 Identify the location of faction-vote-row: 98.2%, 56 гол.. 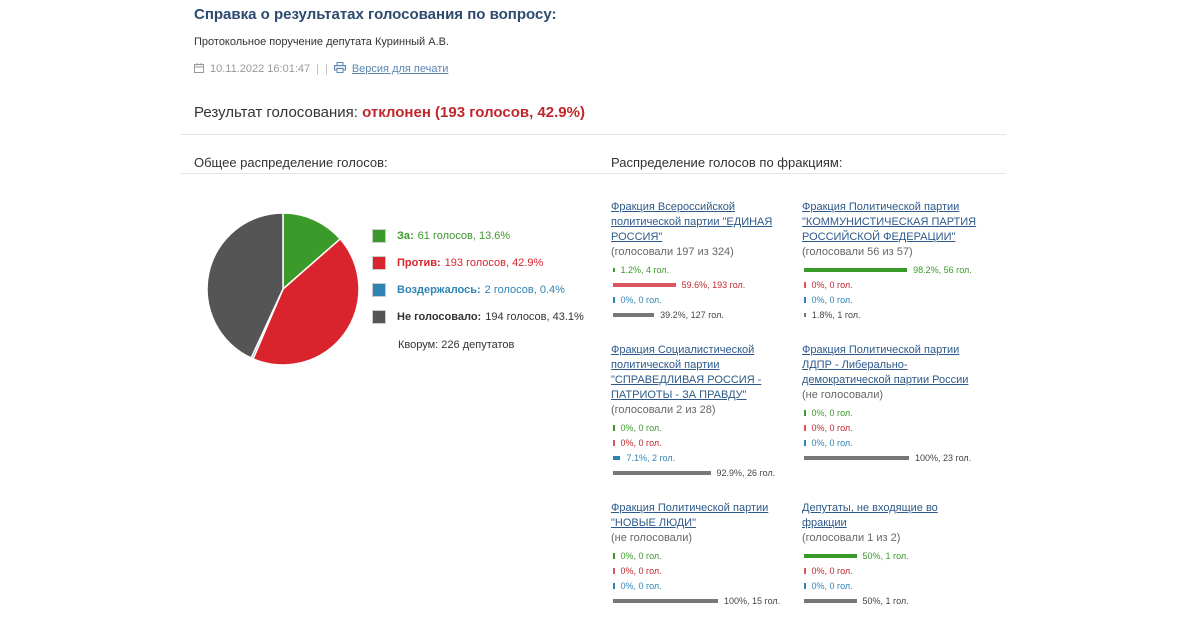
(889, 269).